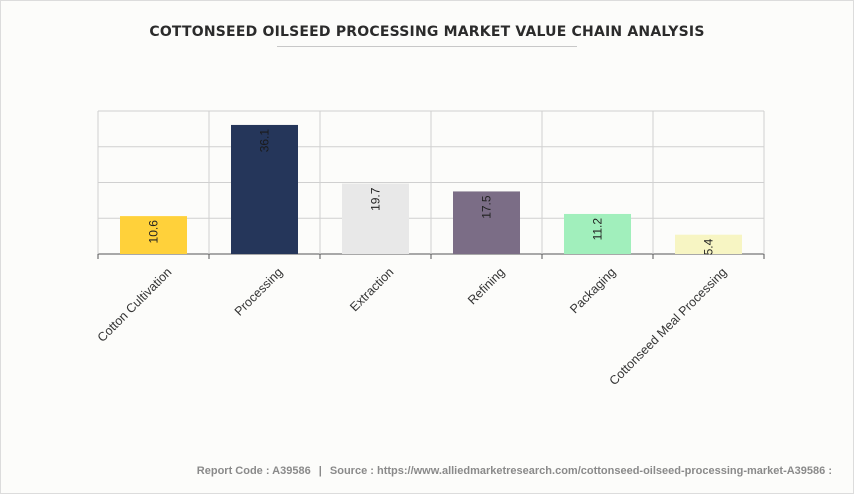 The height and width of the screenshot is (494, 854). What do you see at coordinates (154, 232) in the screenshot?
I see `data-label: 10.6` at bounding box center [154, 232].